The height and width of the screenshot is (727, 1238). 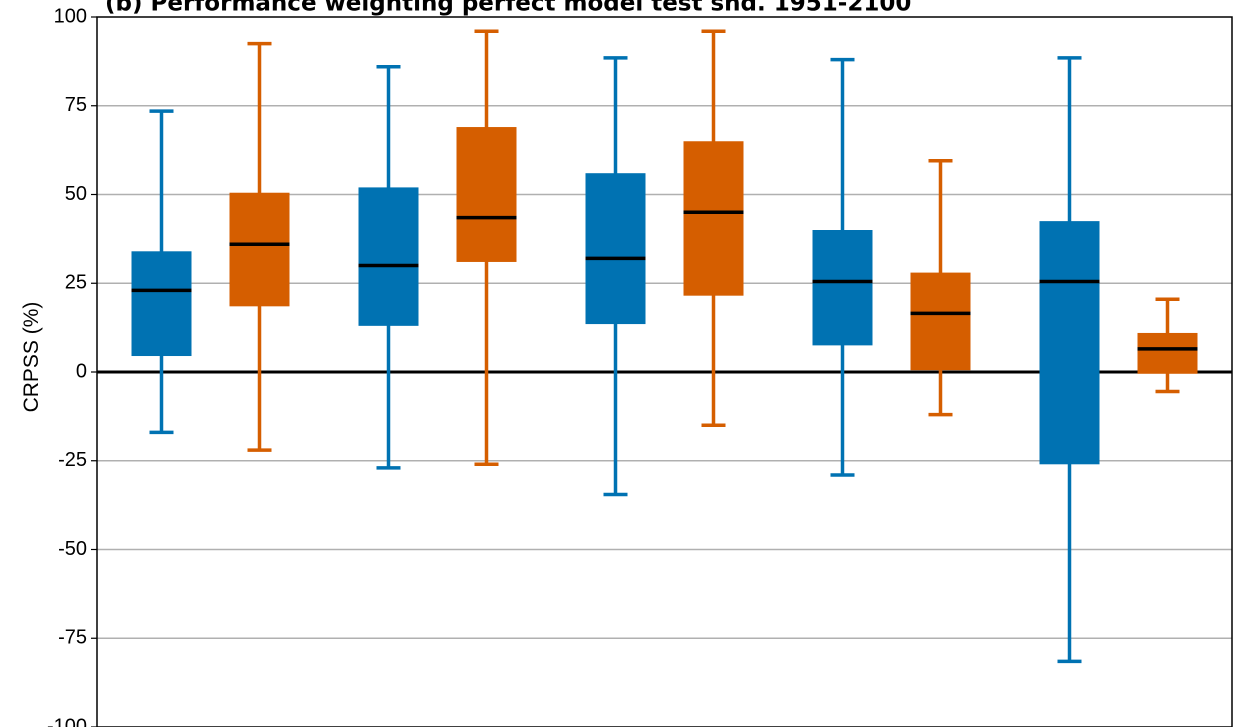 What do you see at coordinates (76, 283) in the screenshot?
I see `y-tick-label: 25` at bounding box center [76, 283].